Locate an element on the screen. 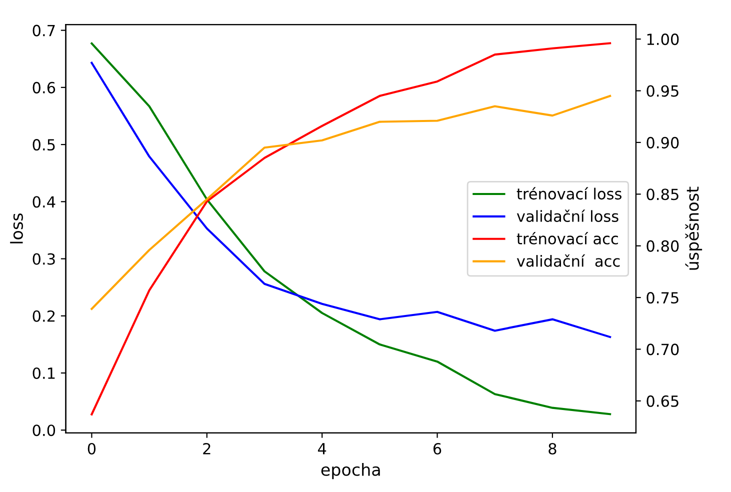  x-tick-label: 2 is located at coordinates (206, 448).